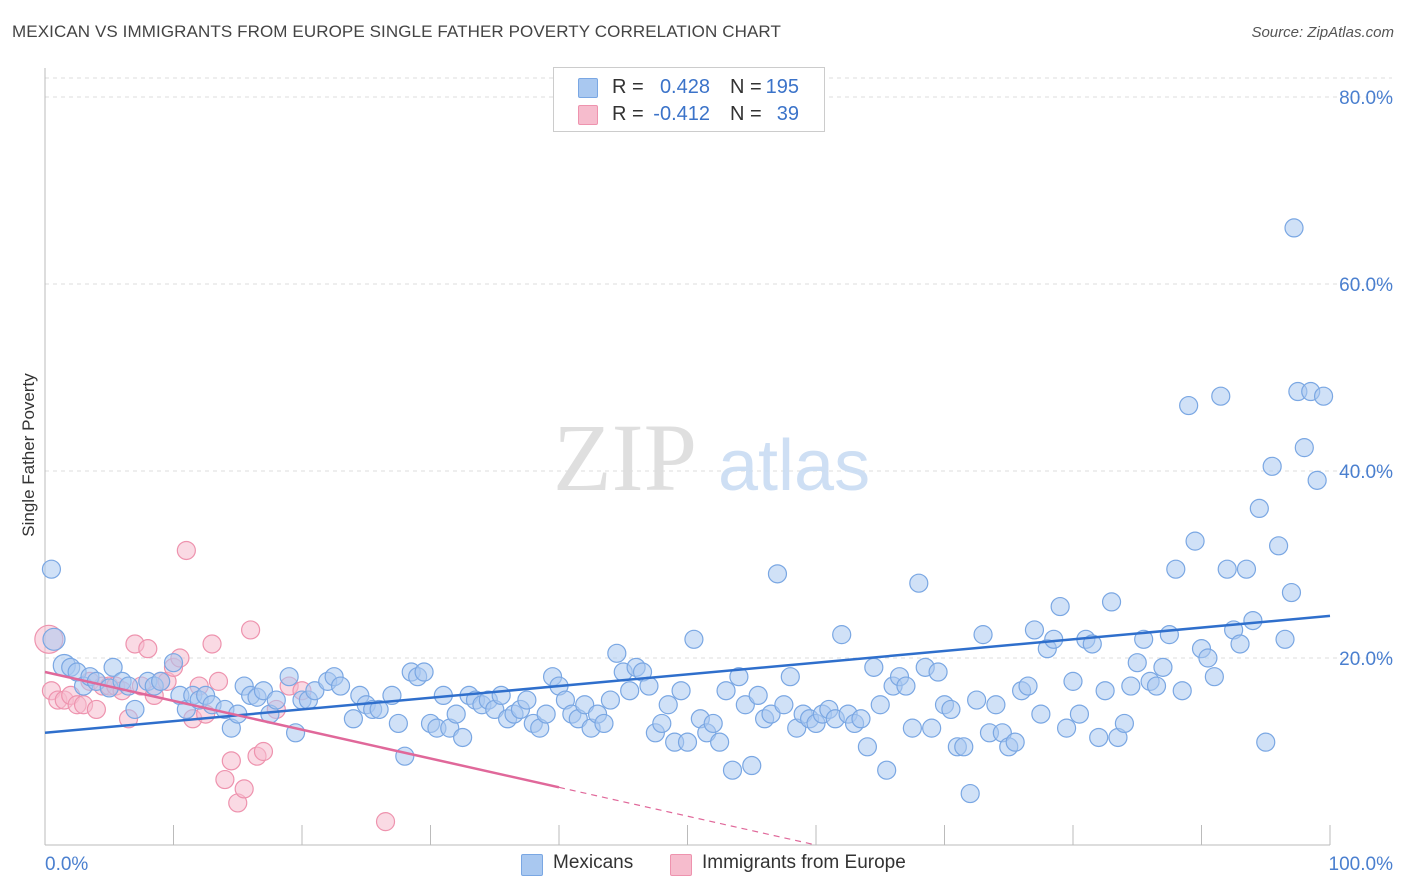  What do you see at coordinates (28, 455) in the screenshot?
I see `y-axis-label: Single Father Poverty` at bounding box center [28, 455].